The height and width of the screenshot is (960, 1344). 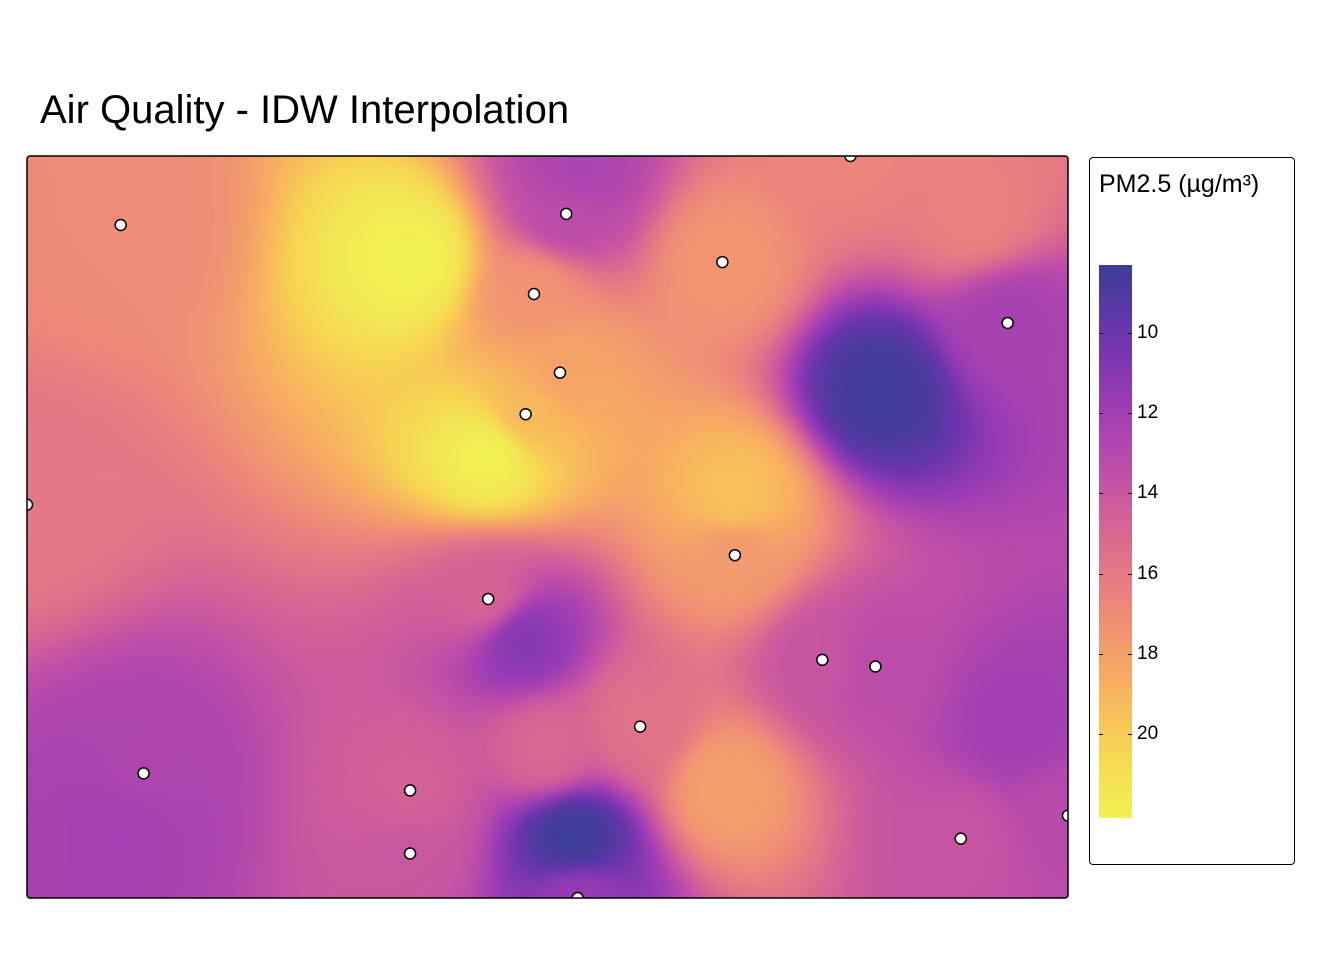 What do you see at coordinates (1148, 733) in the screenshot?
I see `legend-tick-label: 20` at bounding box center [1148, 733].